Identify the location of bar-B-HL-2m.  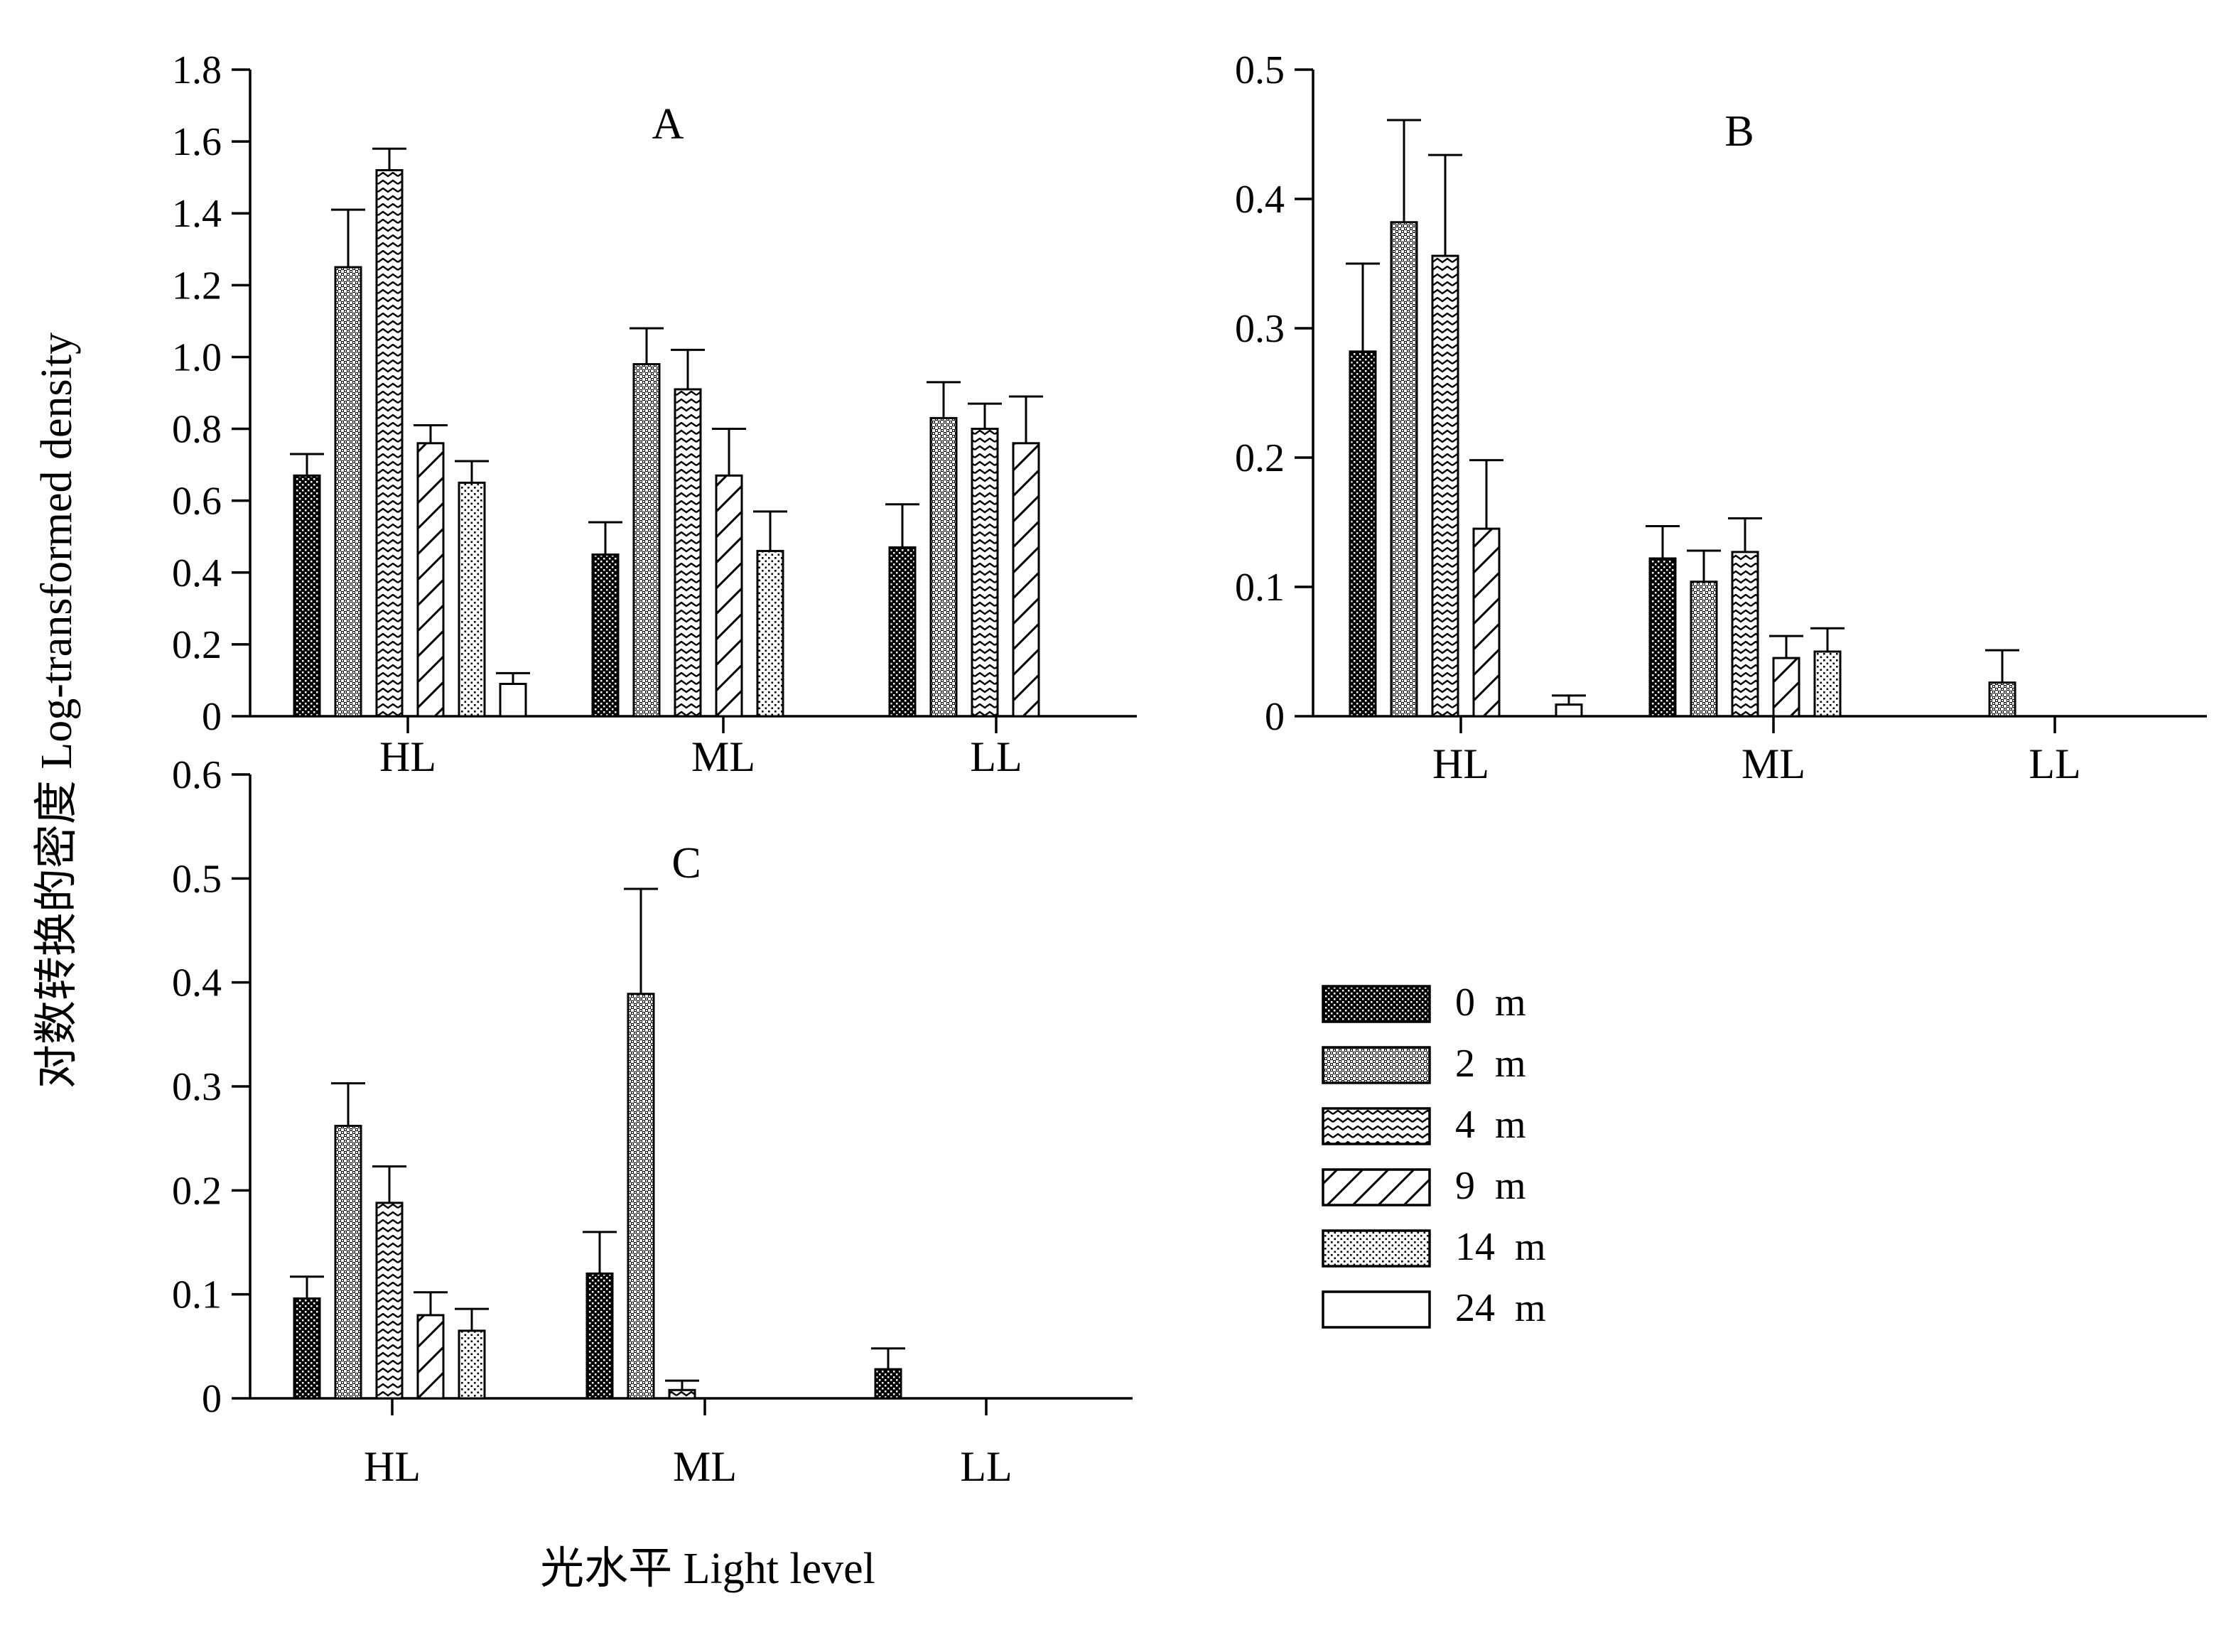
(1404, 470).